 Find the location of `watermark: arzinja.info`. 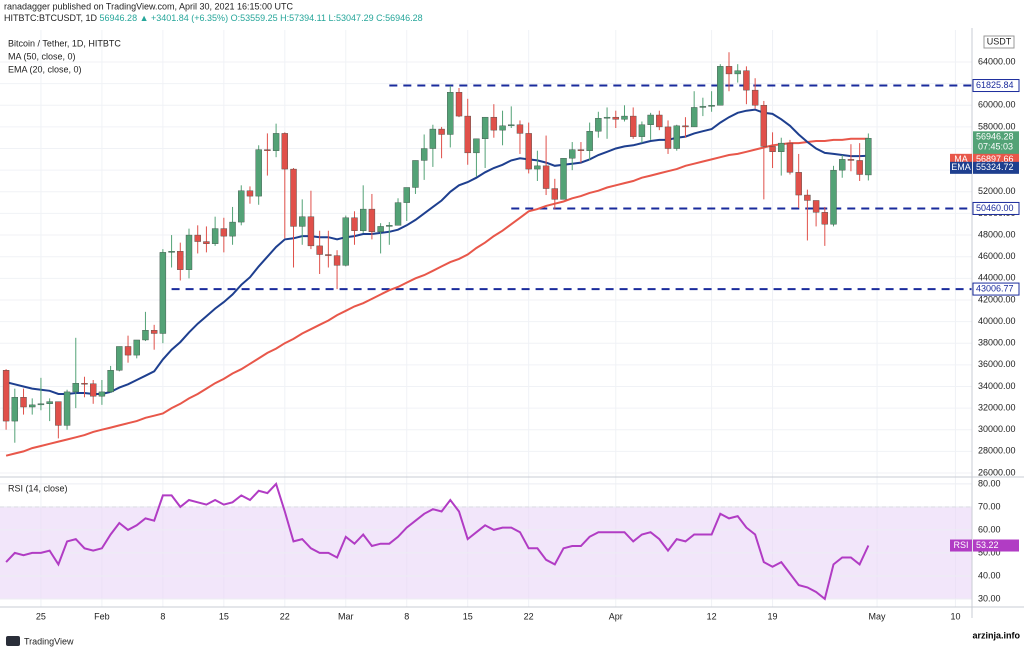

watermark: arzinja.info is located at coordinates (996, 635).